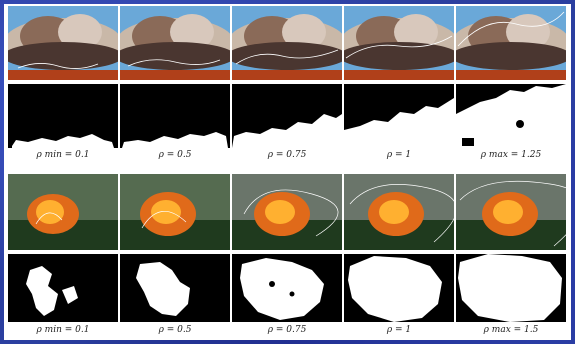  I want to click on fire-mask-rho-0.1, so click(63, 288).